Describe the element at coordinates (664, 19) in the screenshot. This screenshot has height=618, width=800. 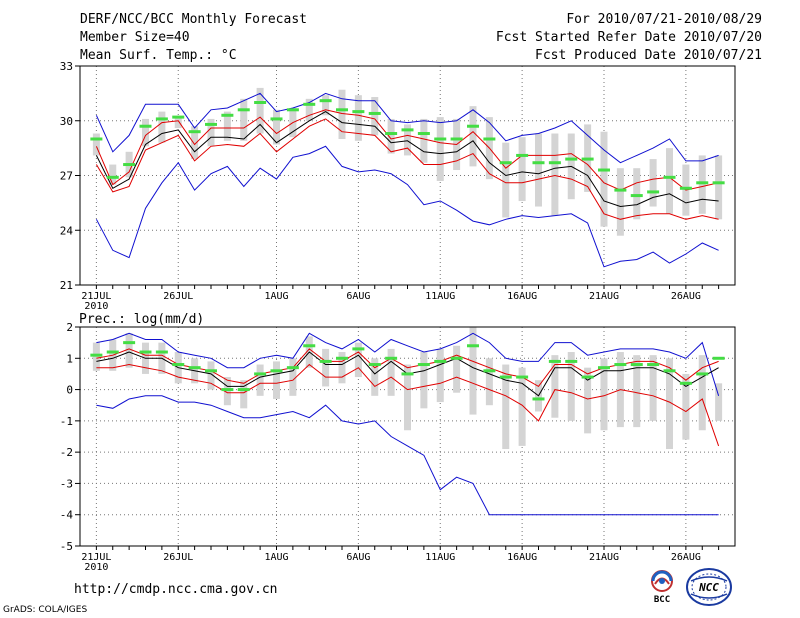
I see `forecast-period: For 2010/07/21-2010/08/29` at that location.